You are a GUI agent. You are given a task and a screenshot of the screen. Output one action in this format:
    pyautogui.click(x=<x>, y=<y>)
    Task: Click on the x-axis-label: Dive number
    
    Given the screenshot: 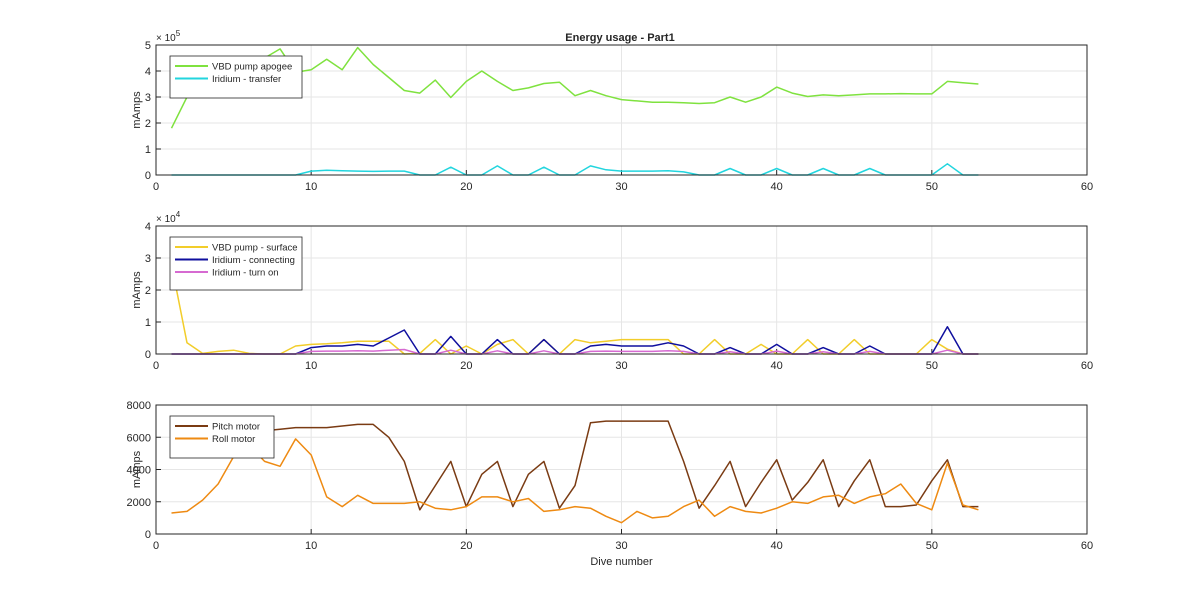 What is the action you would take?
    pyautogui.click(x=621, y=562)
    